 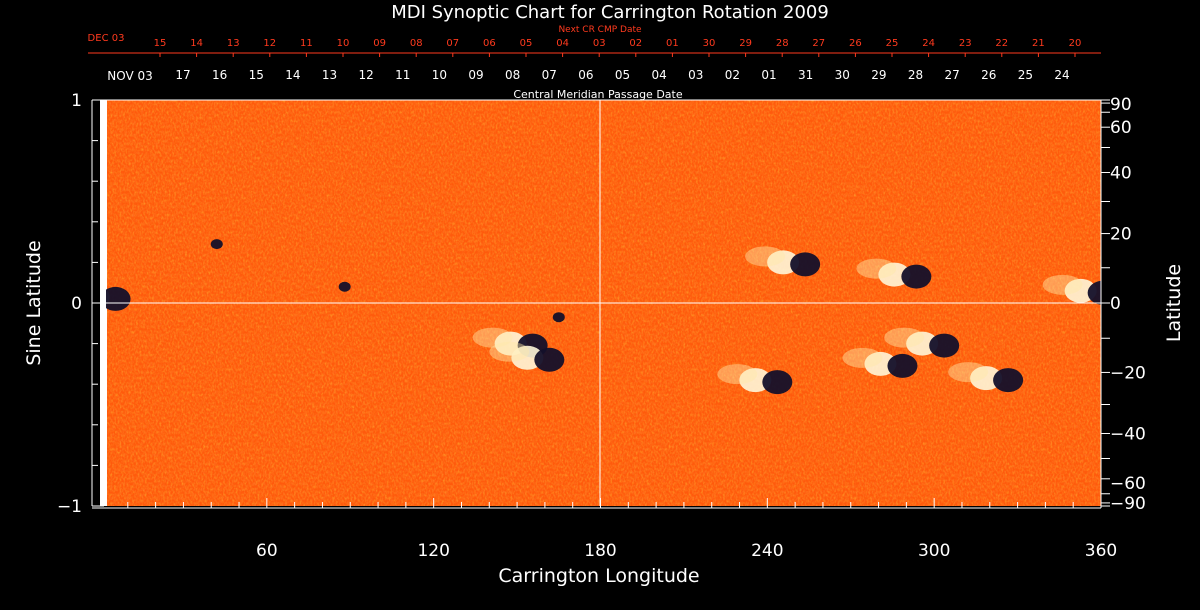 I want to click on next-cmp-date-label: 10, so click(x=343, y=43).